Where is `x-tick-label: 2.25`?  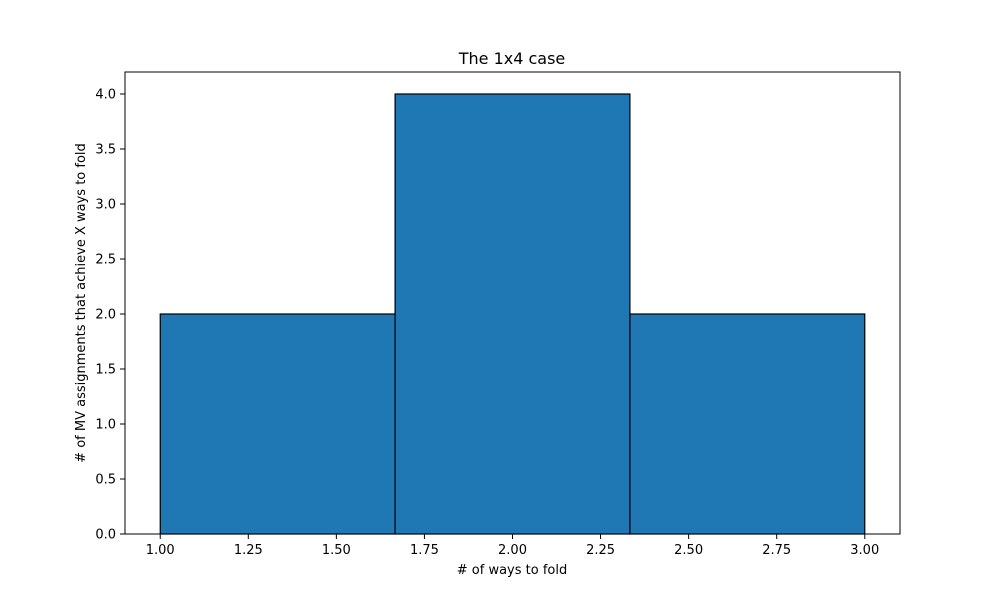
x-tick-label: 2.25 is located at coordinates (600, 550).